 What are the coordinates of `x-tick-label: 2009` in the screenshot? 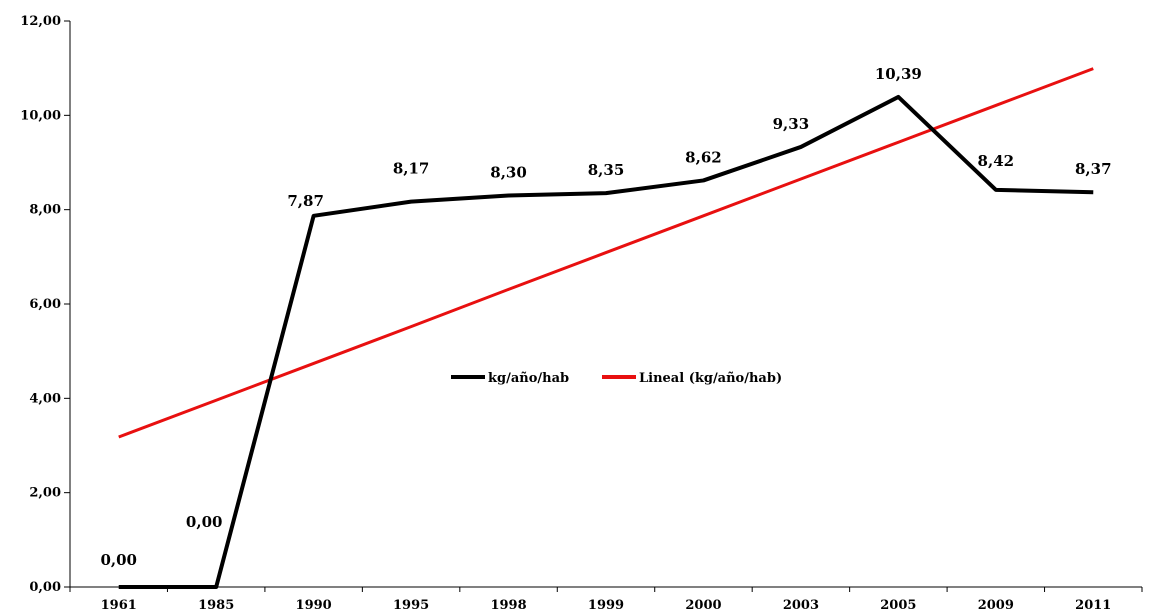 It's located at (996, 605).